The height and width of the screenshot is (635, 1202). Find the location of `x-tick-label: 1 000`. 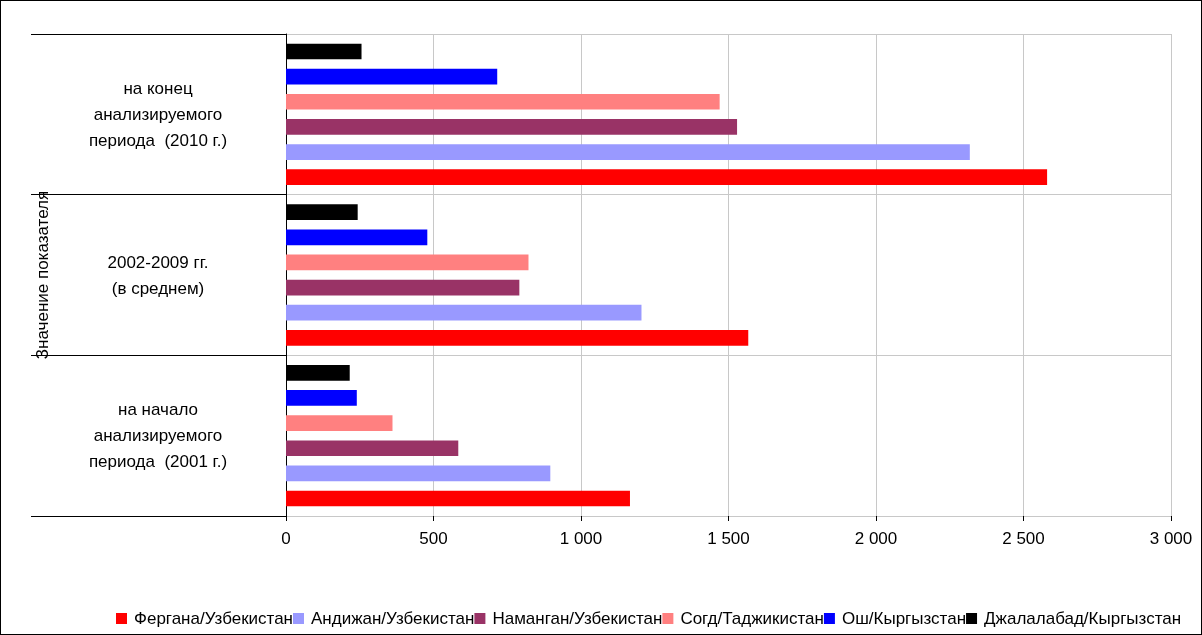

x-tick-label: 1 000 is located at coordinates (581, 538).